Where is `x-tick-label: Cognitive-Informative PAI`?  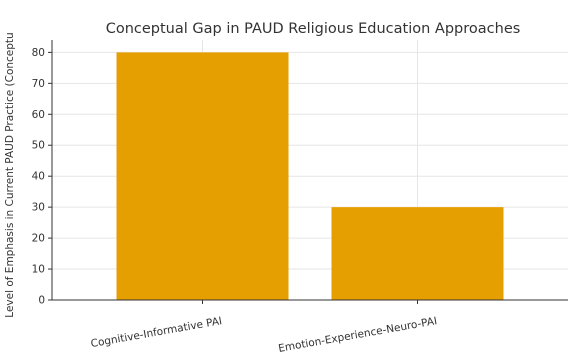
x-tick-label: Cognitive-Informative PAI is located at coordinates (156, 332).